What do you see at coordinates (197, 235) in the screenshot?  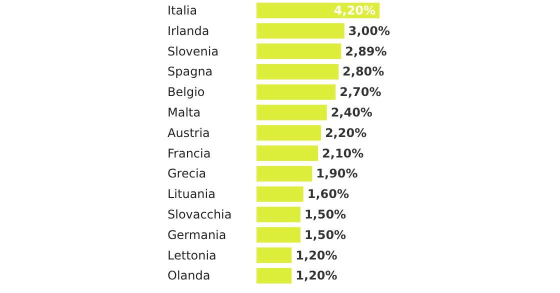 I see `y-tick-label: Germania` at bounding box center [197, 235].